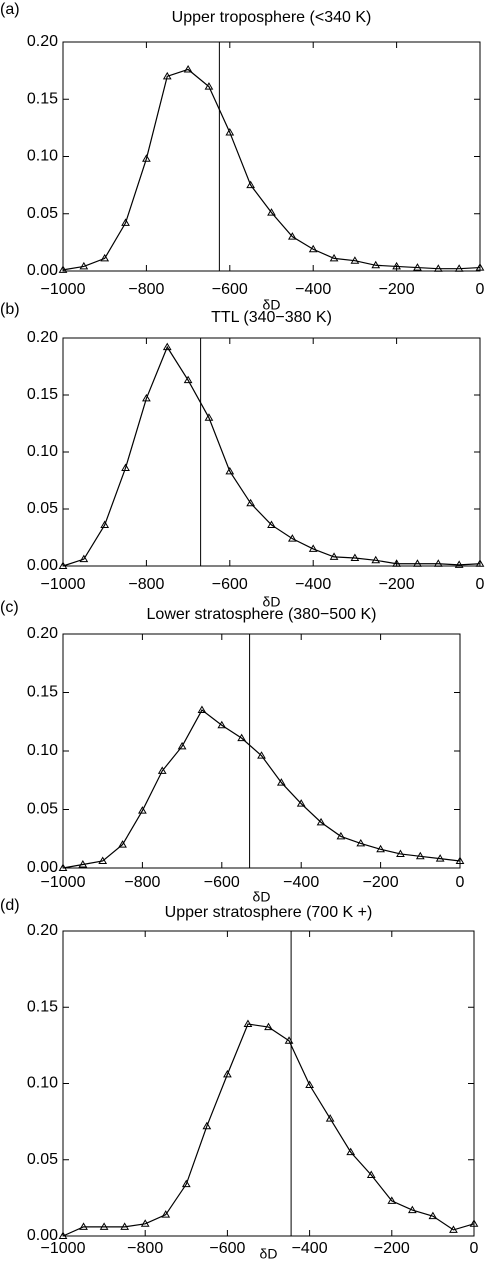  I want to click on chart-title: TTL (340−380 K), so click(271, 317).